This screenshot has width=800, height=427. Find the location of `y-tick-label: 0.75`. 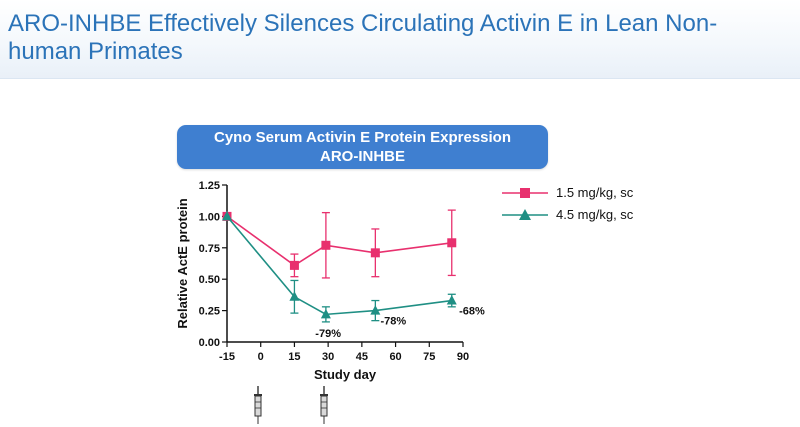

y-tick-label: 0.75 is located at coordinates (209, 249).